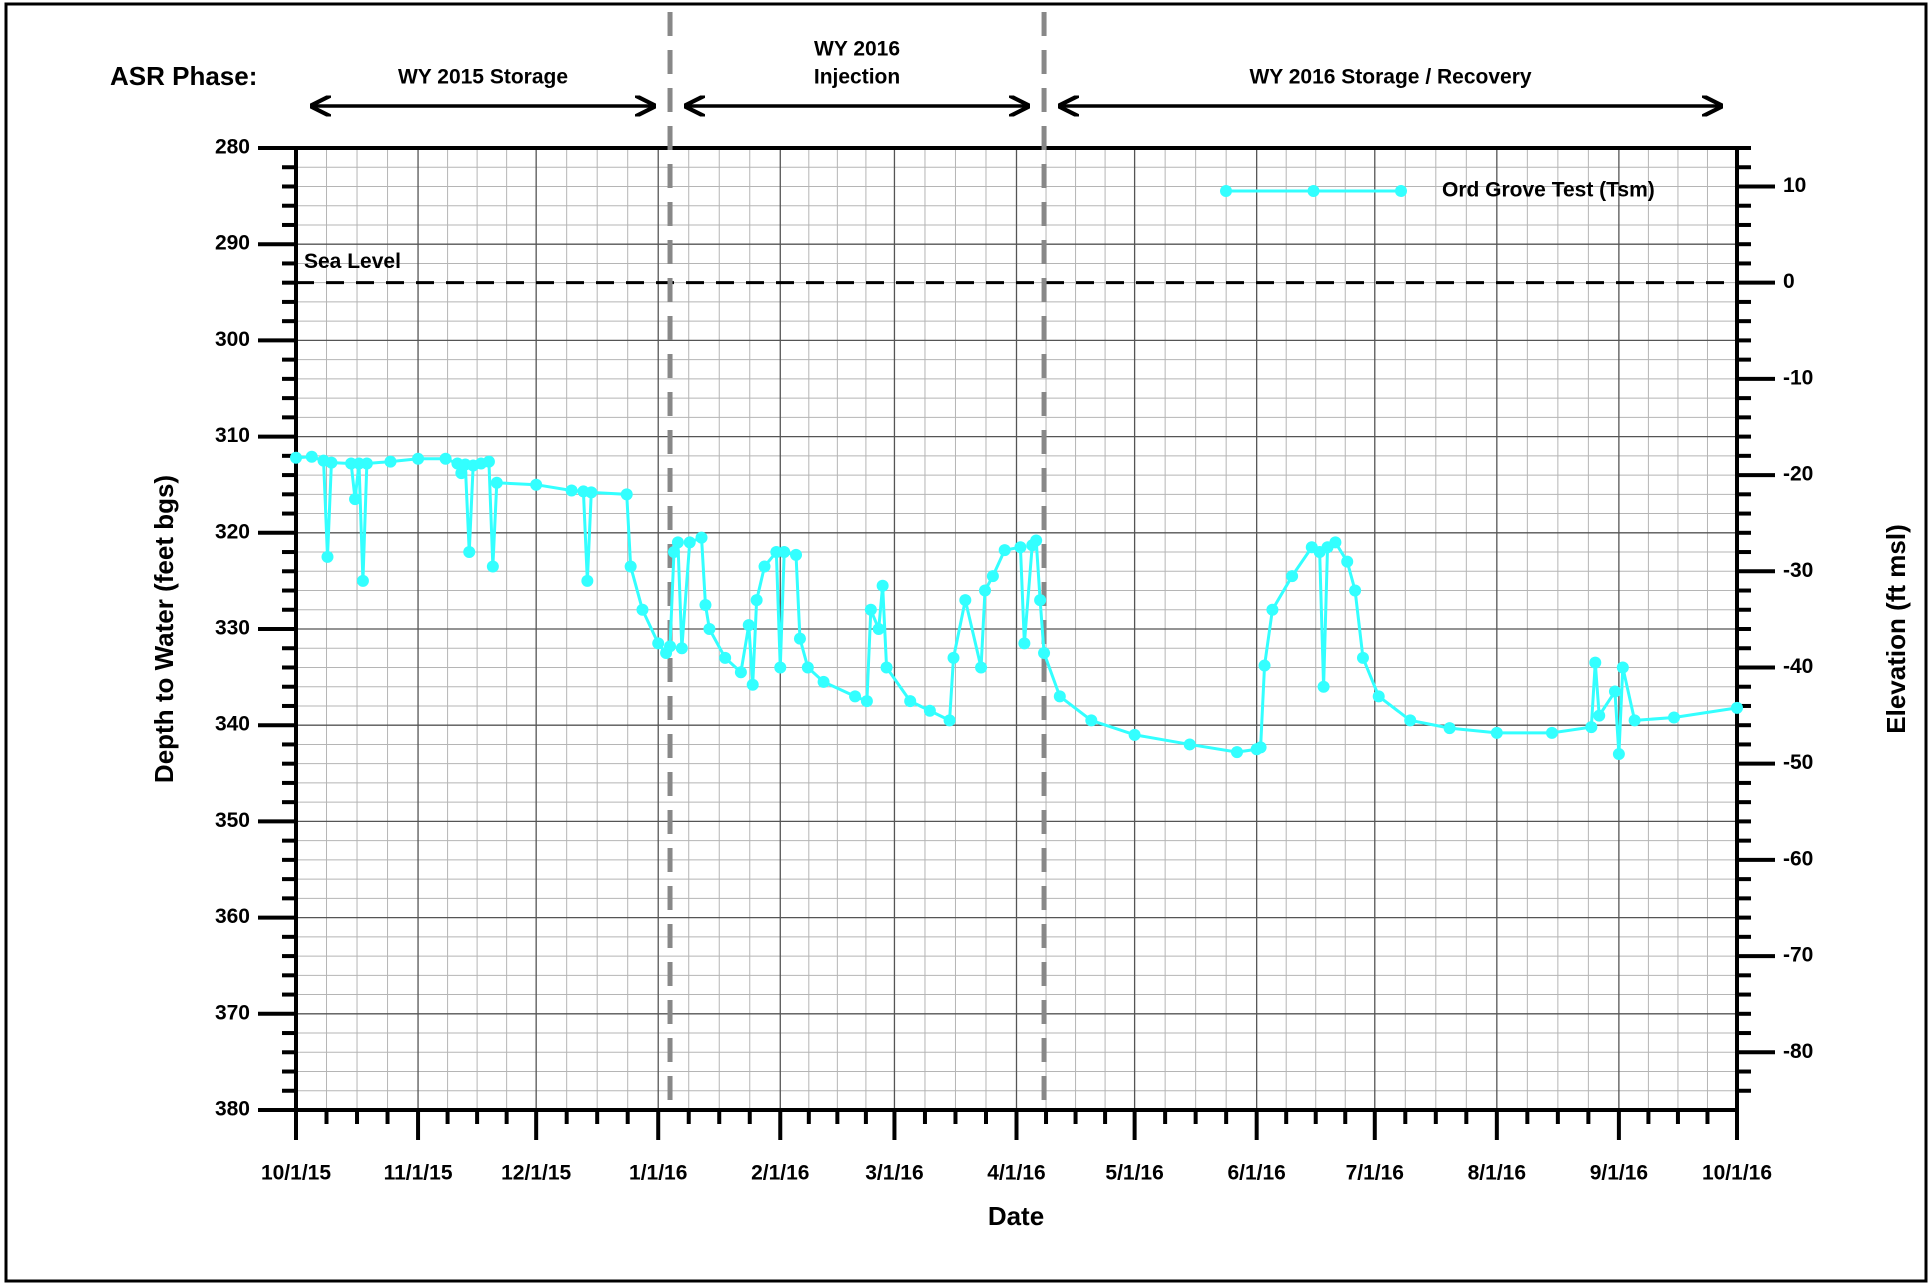 The image size is (1932, 1285). I want to click on y-tick-label: 370, so click(232, 1012).